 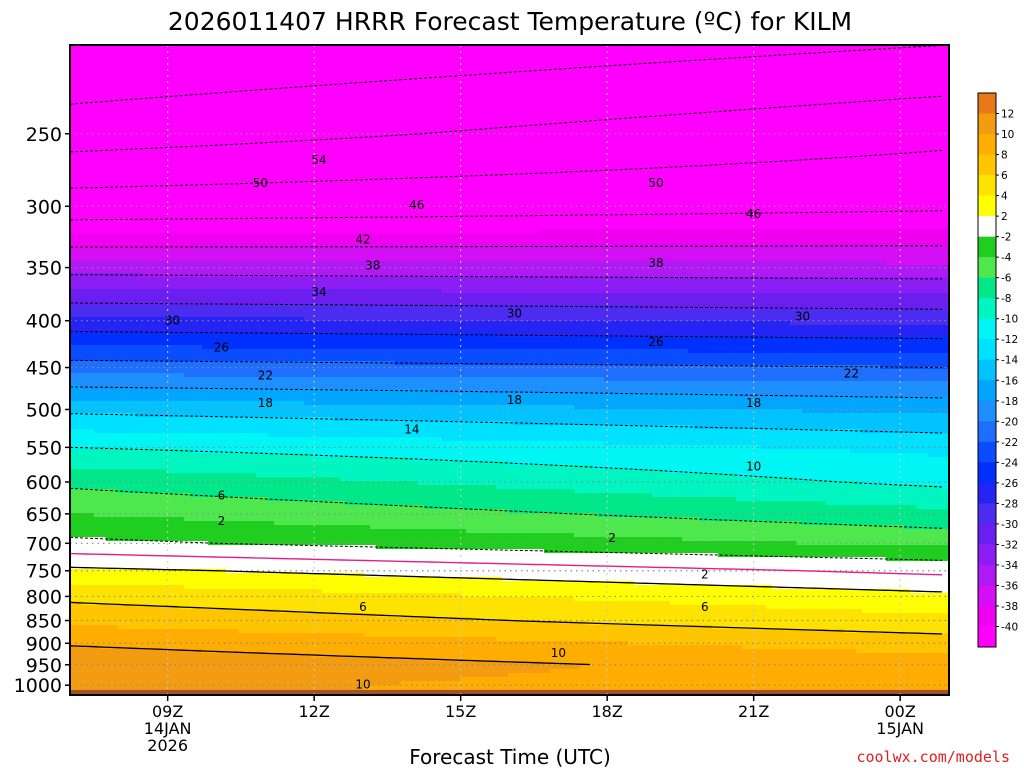 I want to click on colorbar-label: -20, so click(x=1009, y=422).